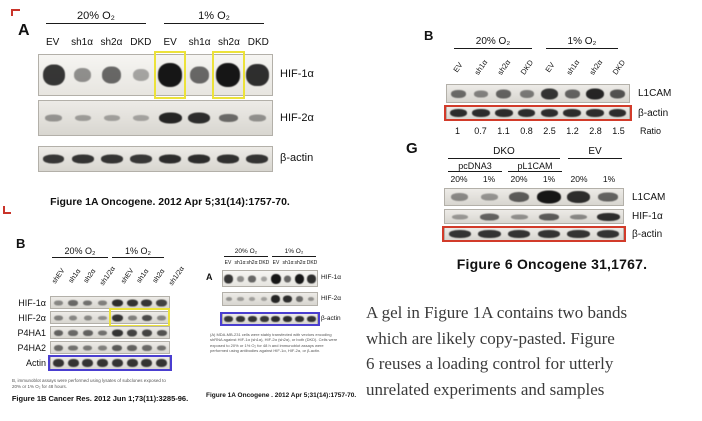 This screenshot has height=421, width=702. What do you see at coordinates (35, 363) in the screenshot?
I see `row-label-actin: Actin` at bounding box center [35, 363].